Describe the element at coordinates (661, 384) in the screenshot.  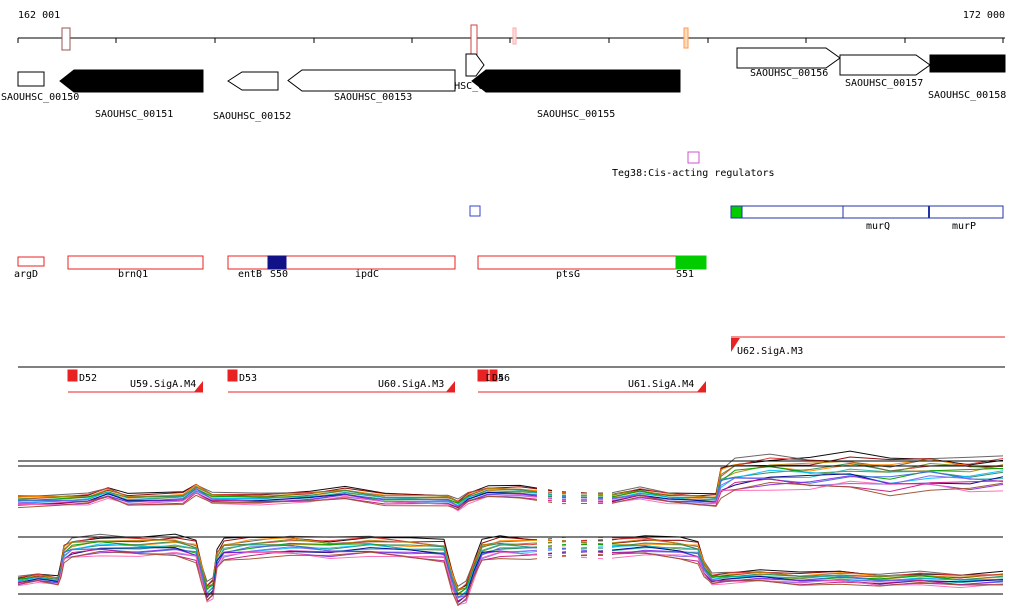
I see `tu-label-U61.SigA.M4: U61.SigA.M4` at that location.